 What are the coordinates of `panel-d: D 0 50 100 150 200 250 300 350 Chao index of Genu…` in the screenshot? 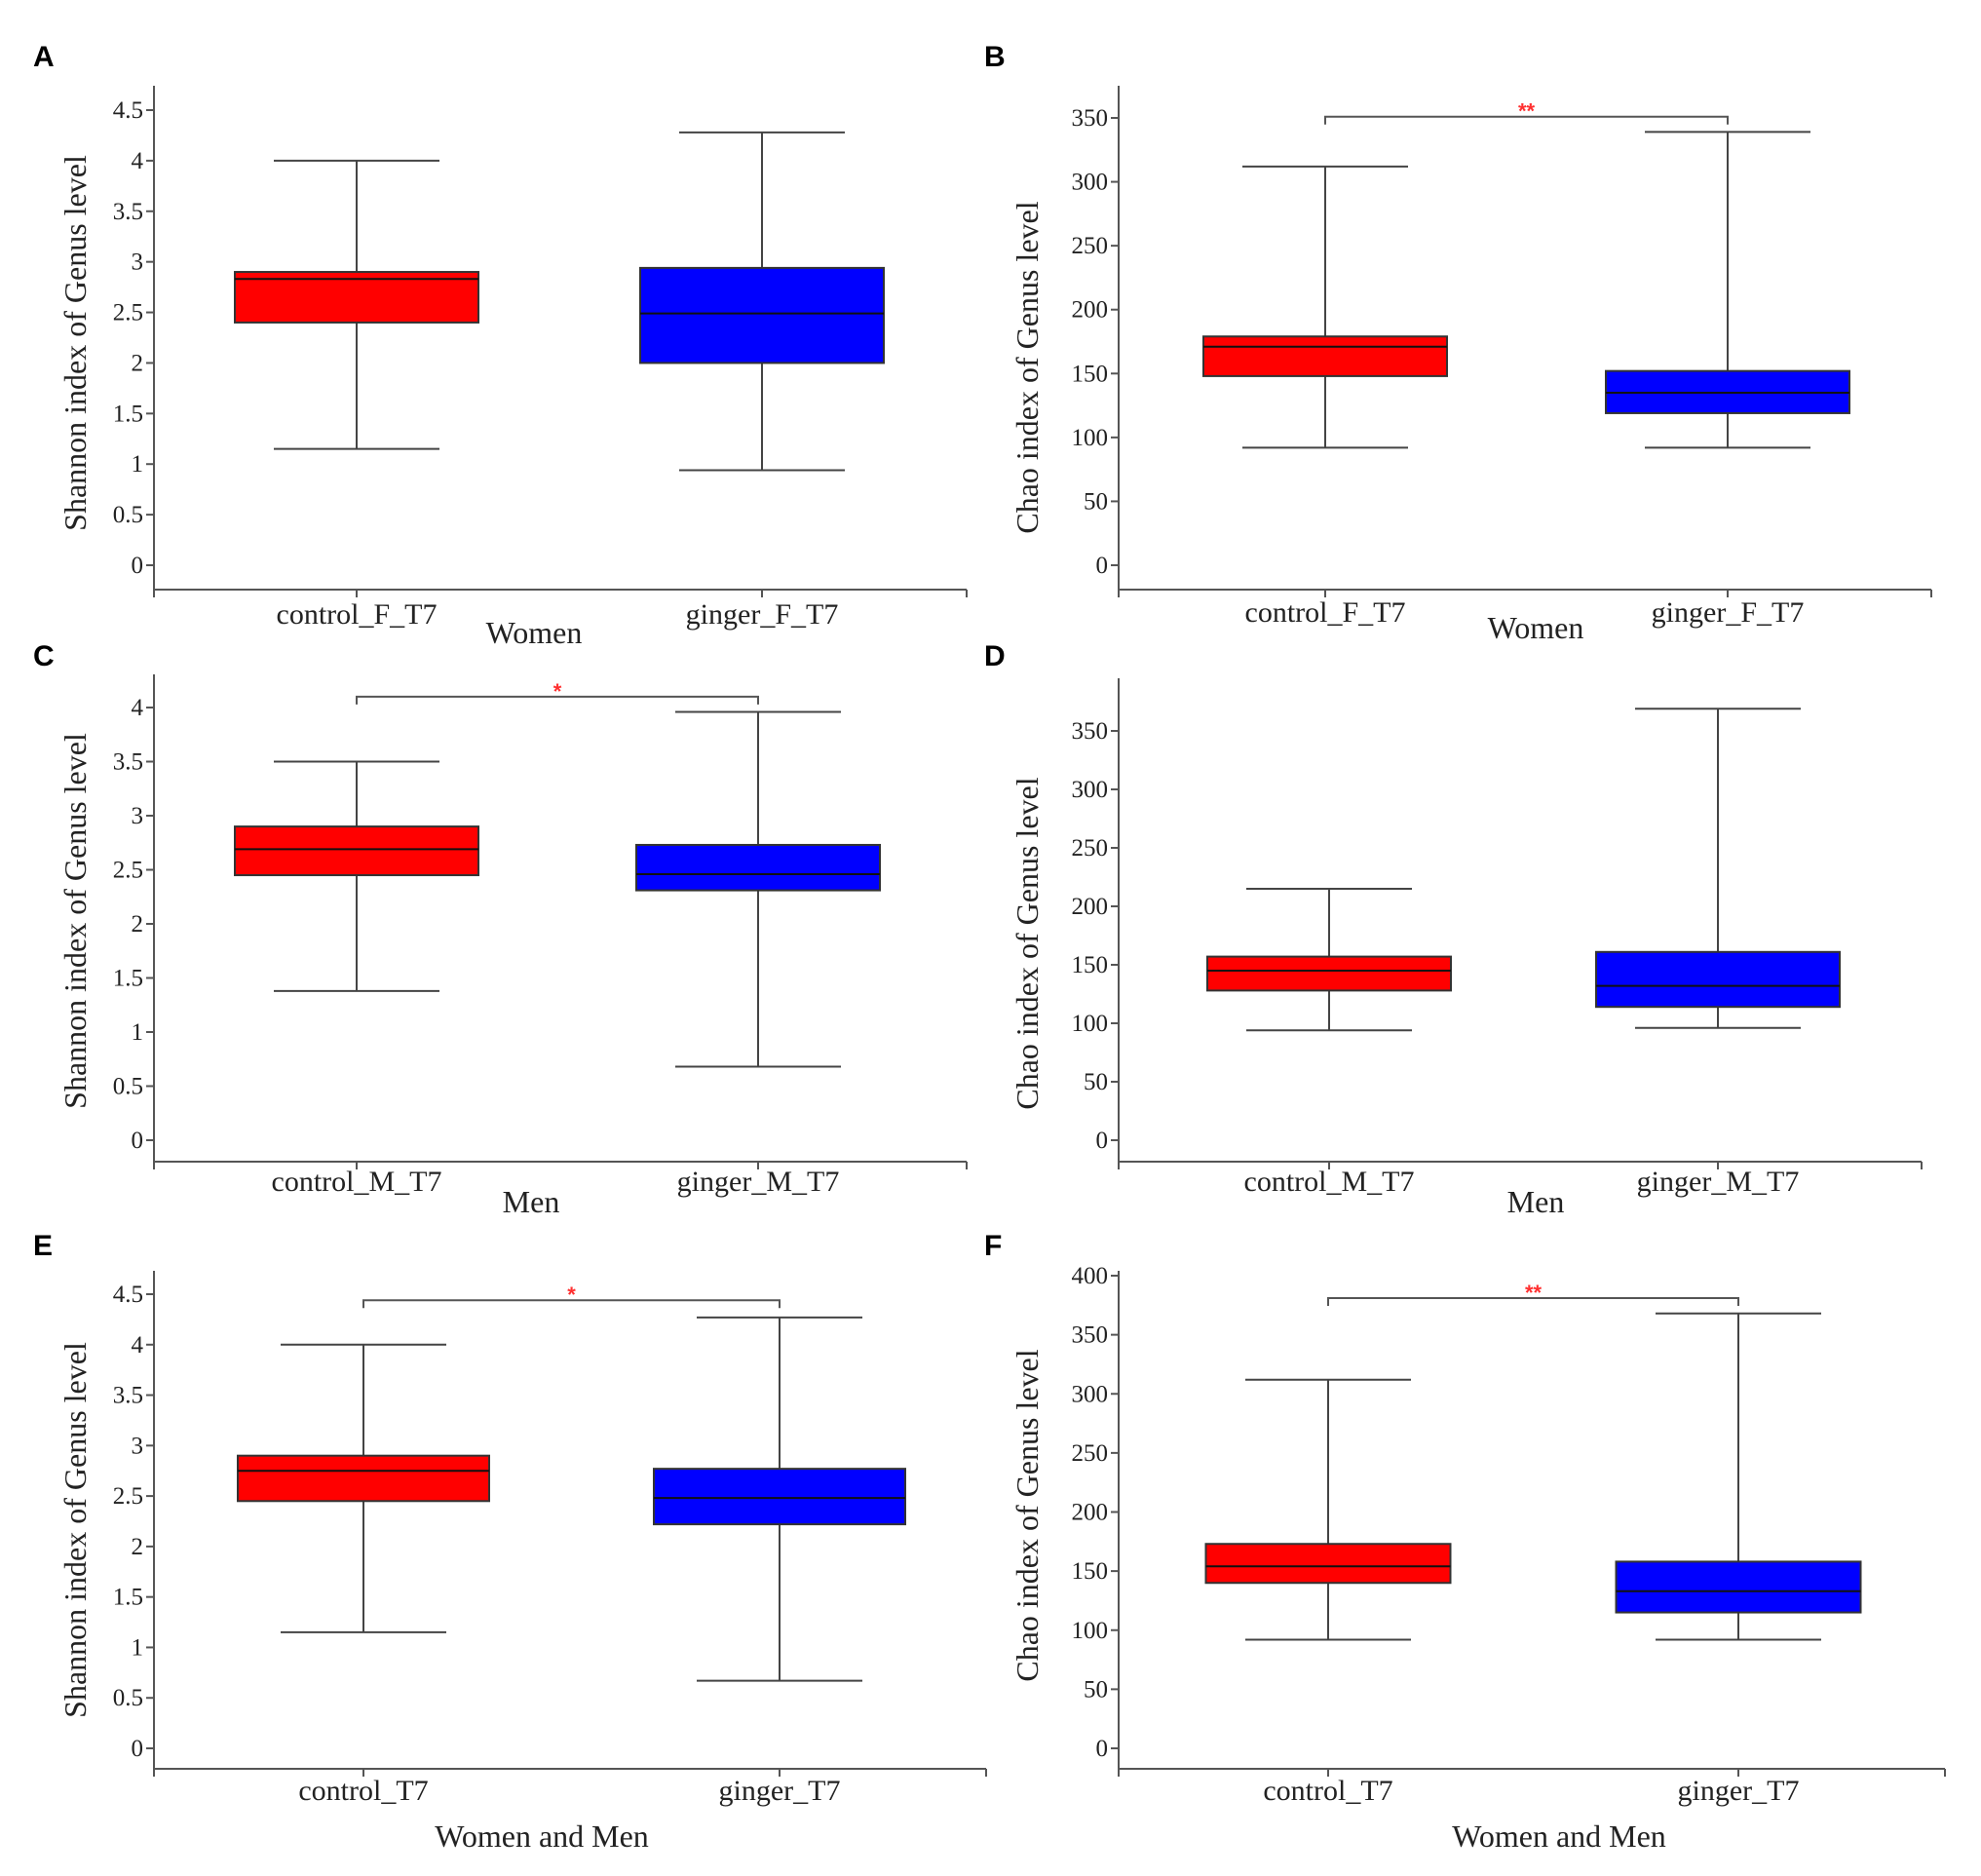 It's located at (1453, 929).